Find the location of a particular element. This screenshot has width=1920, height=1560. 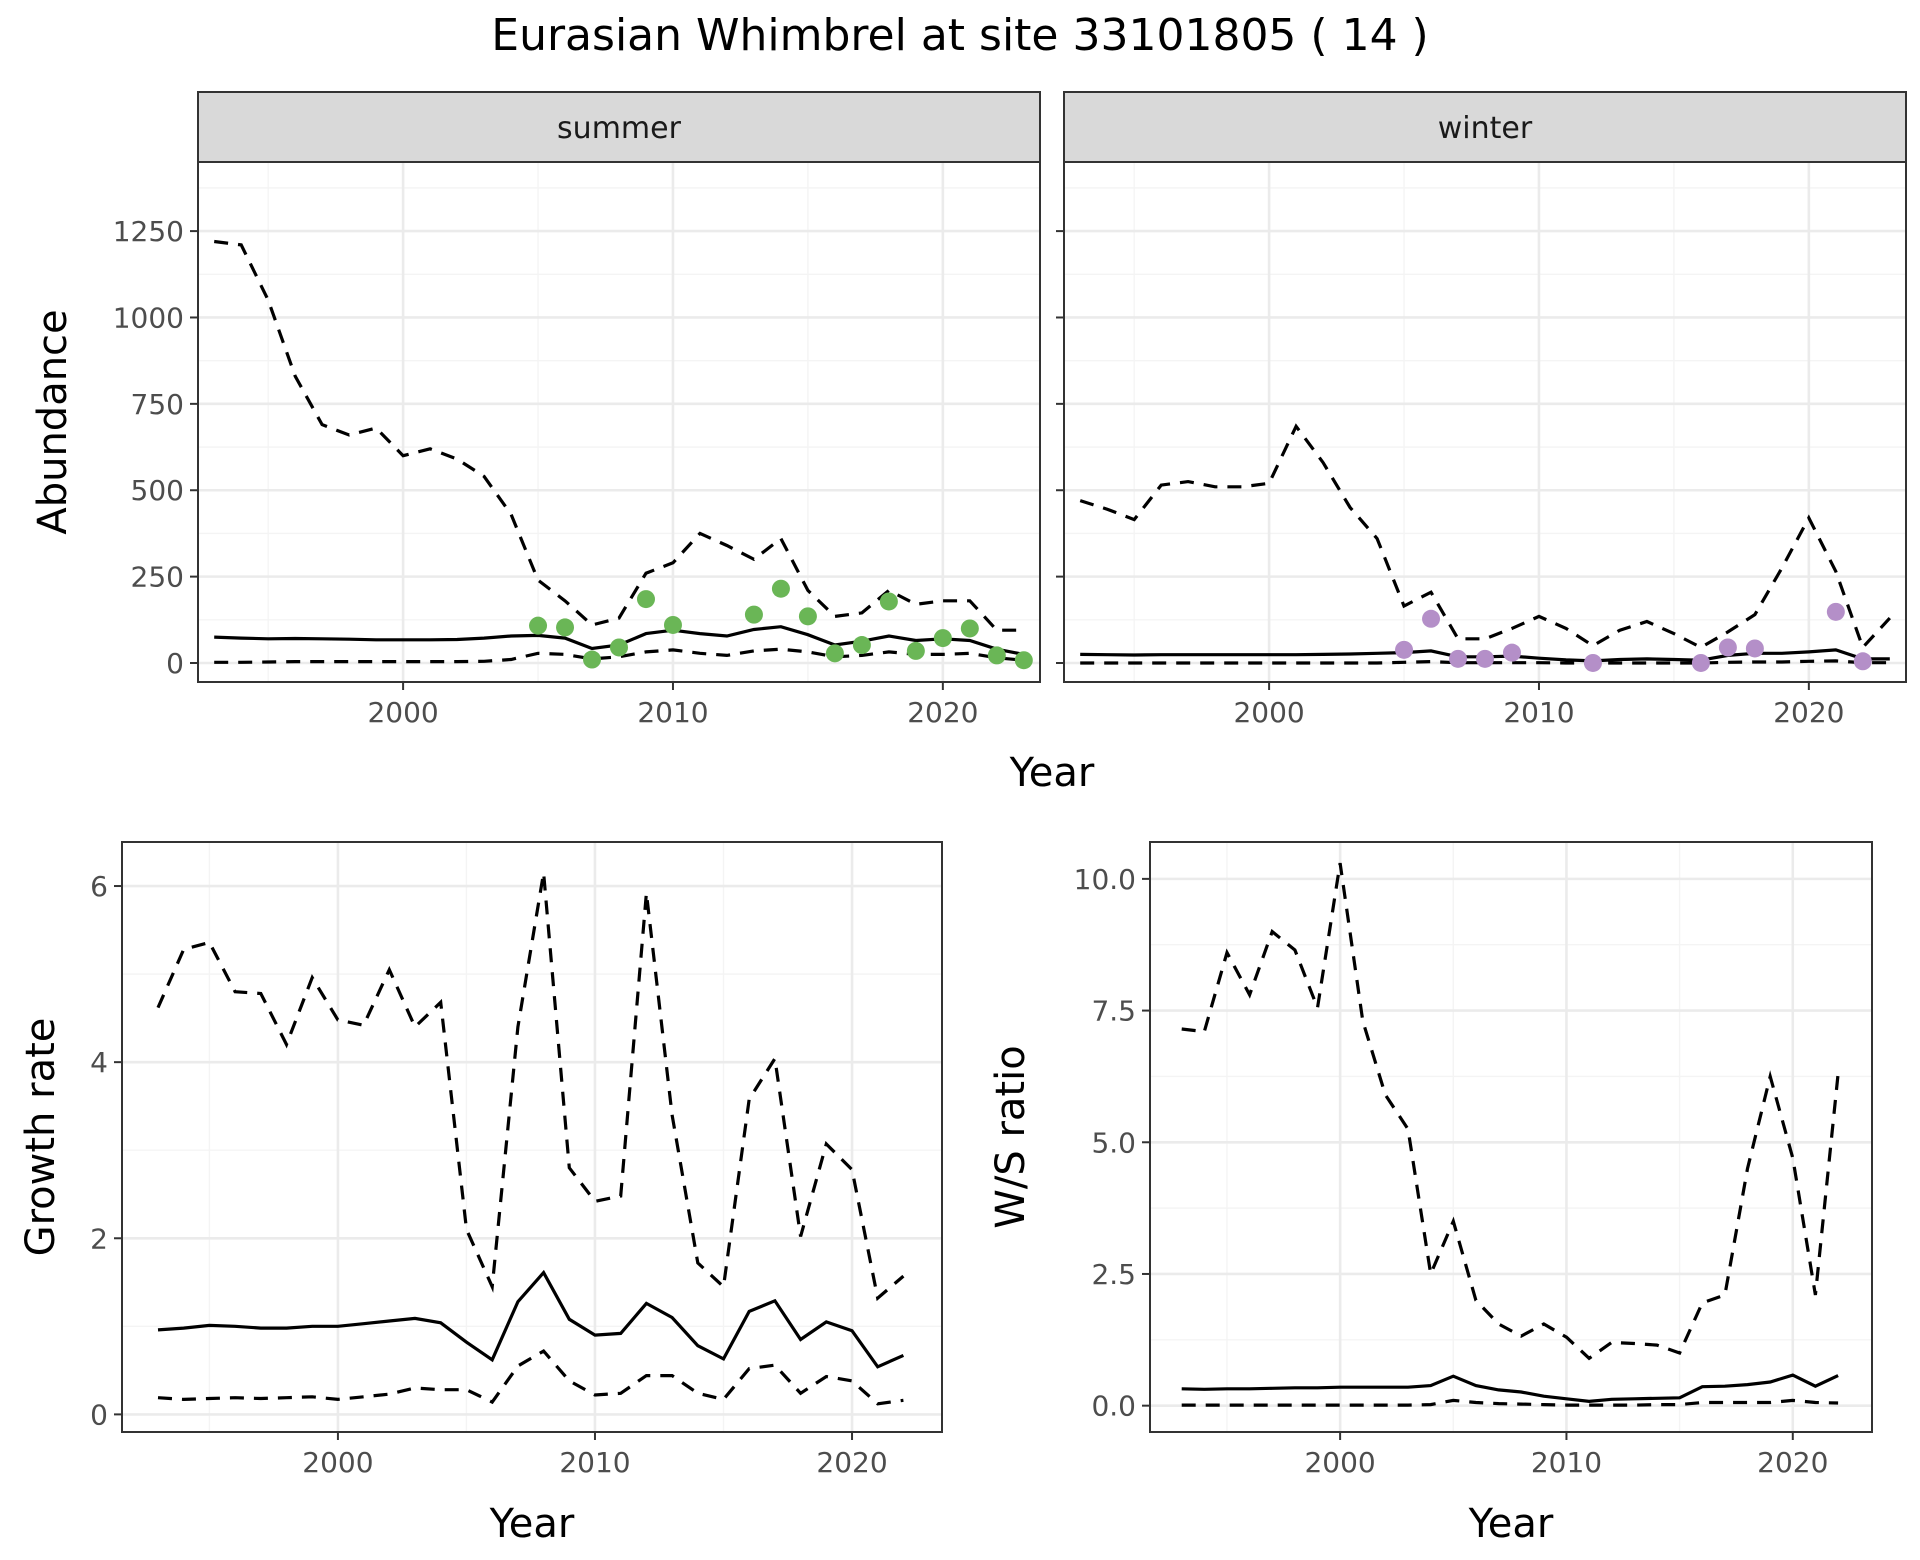

y-tick-label: 4 is located at coordinates (99, 1062).